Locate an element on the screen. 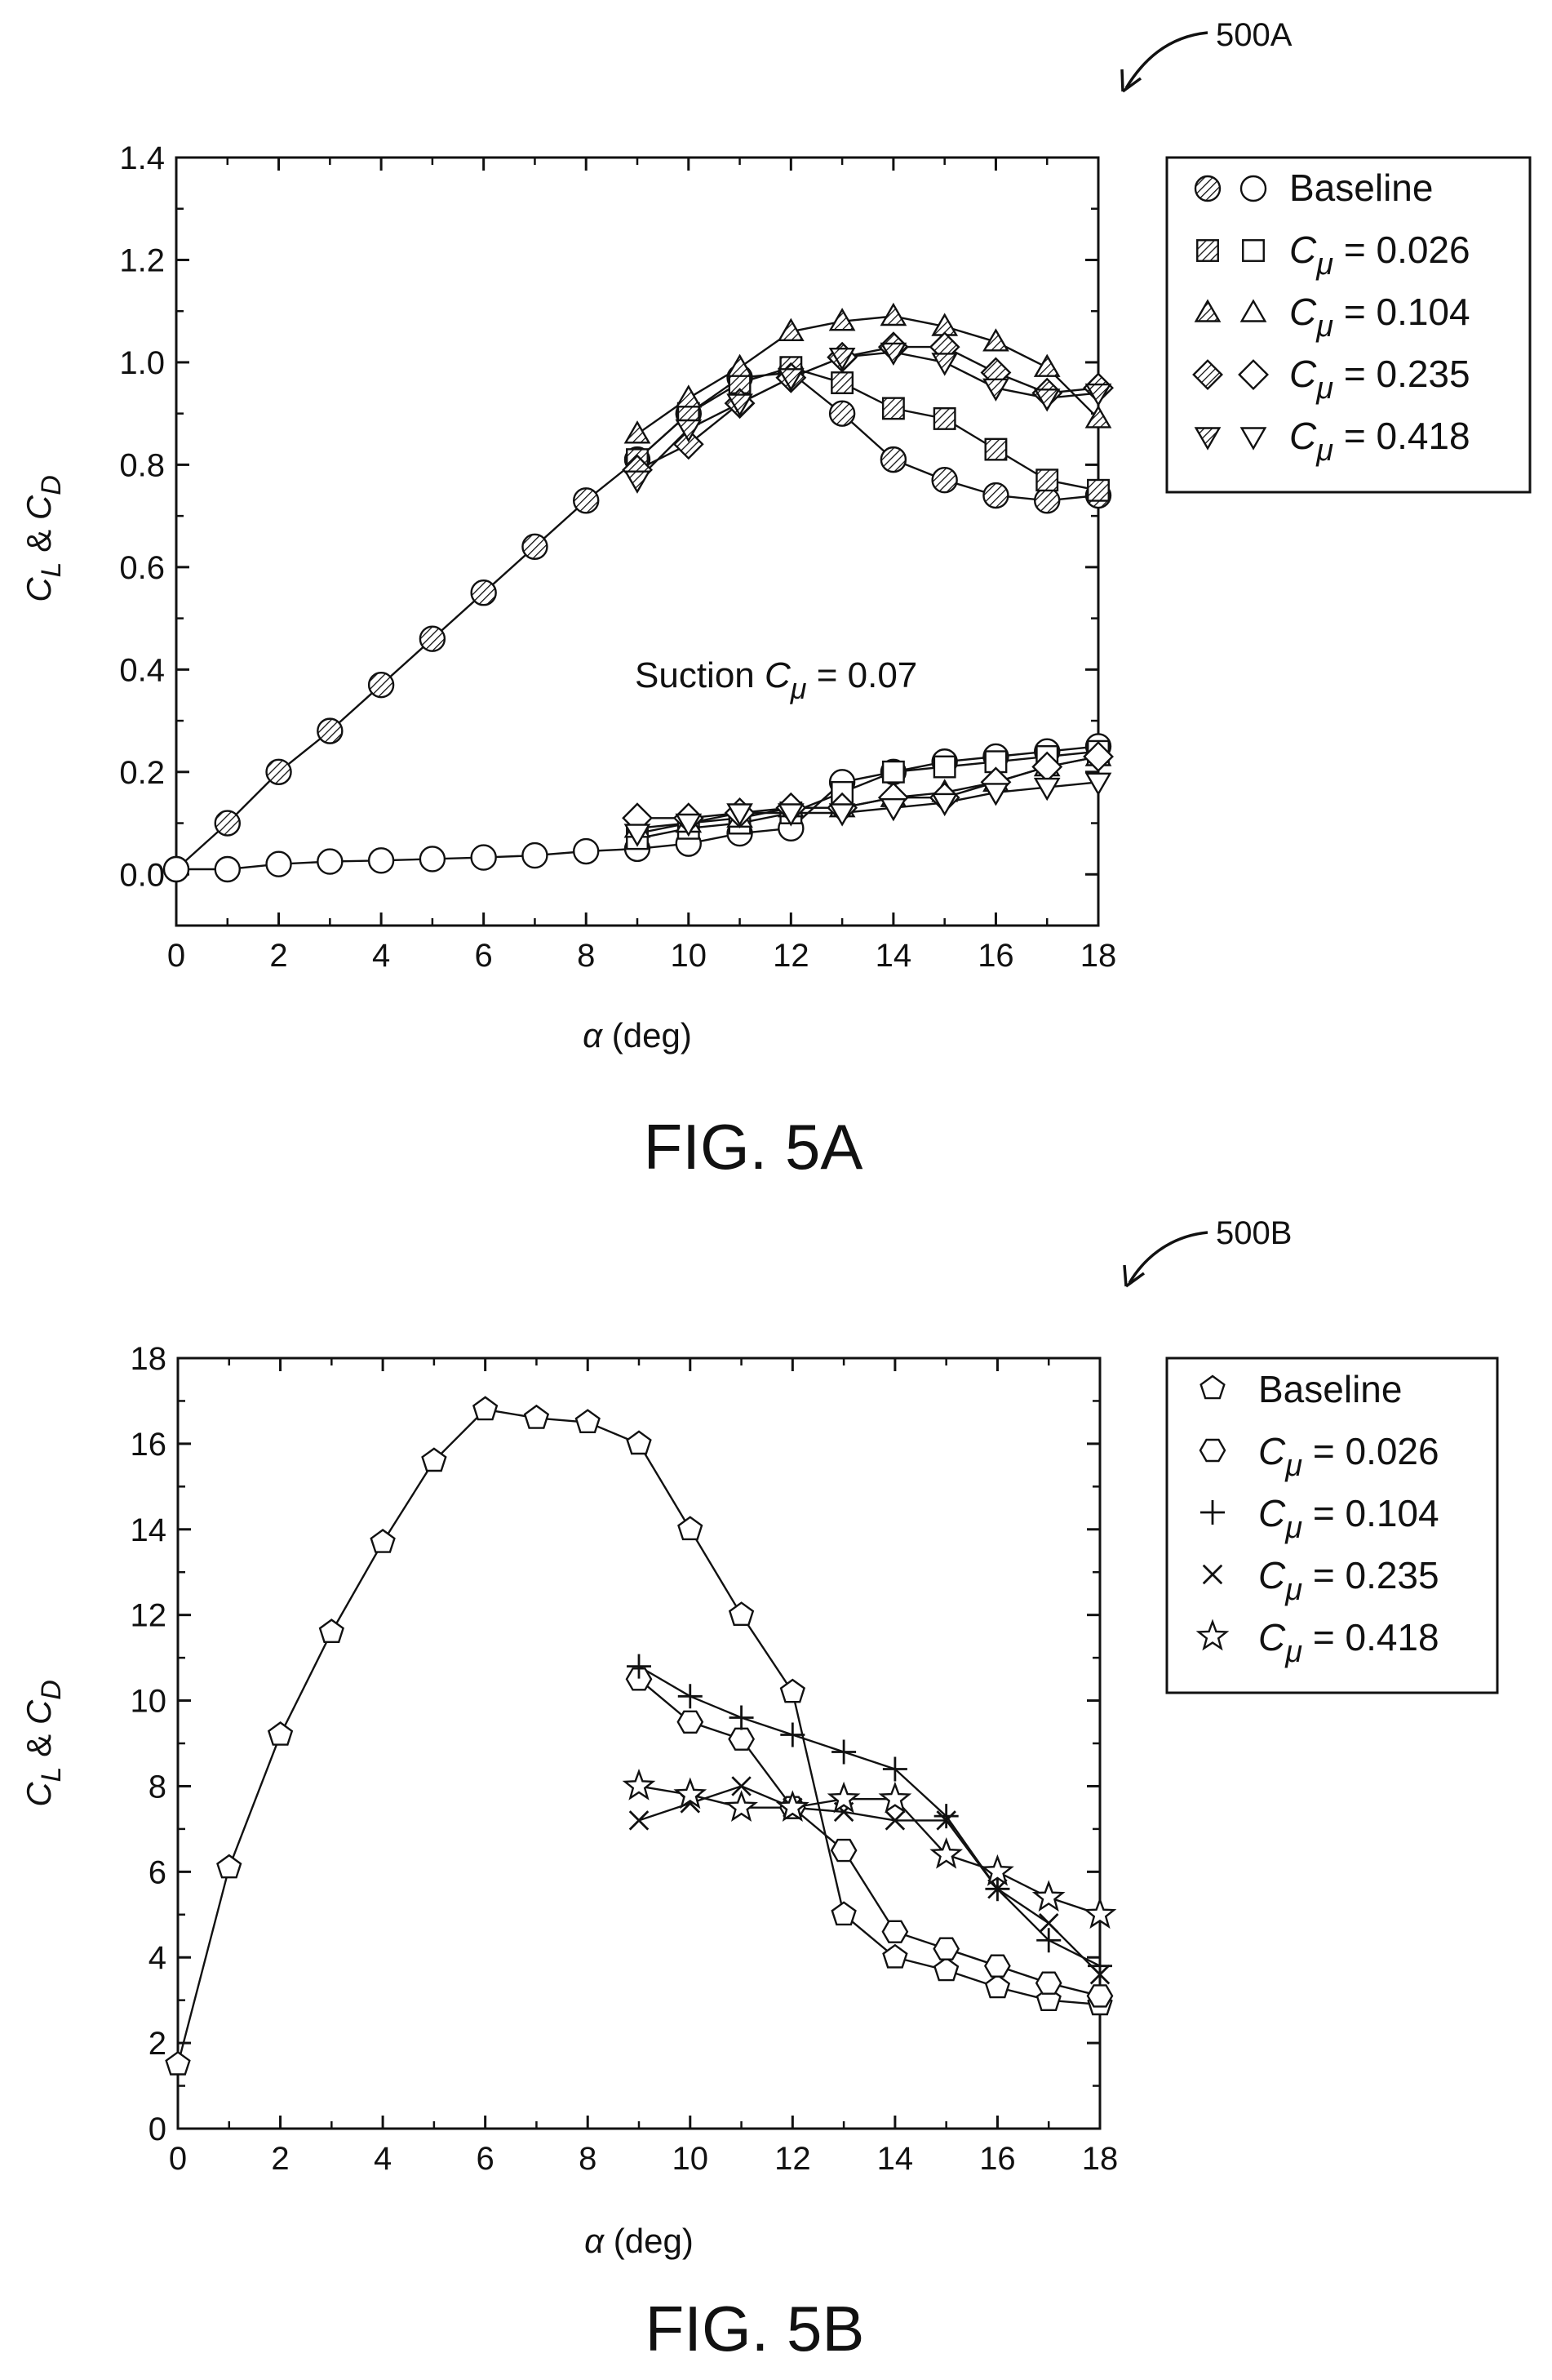  y-tick-label: 0.6 is located at coordinates (142, 568).